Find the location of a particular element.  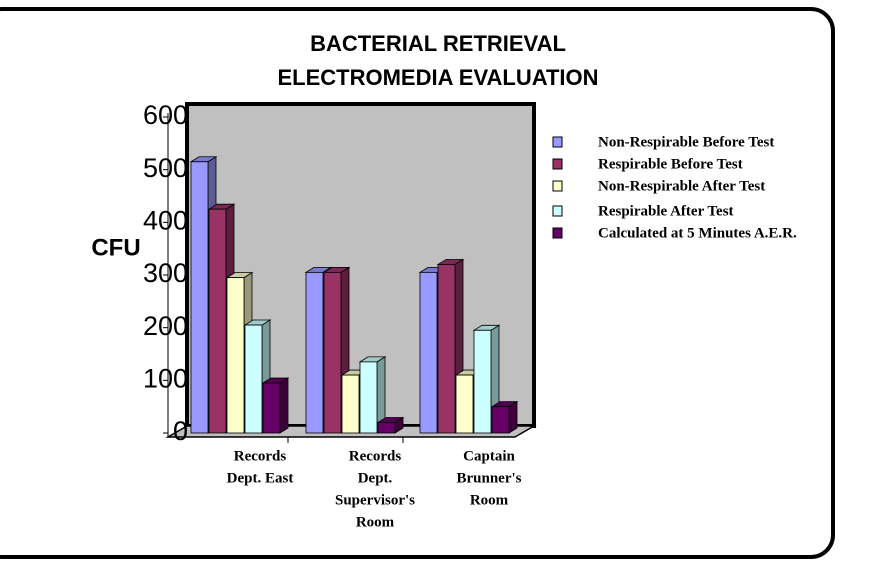

y-tick-label: 200 is located at coordinates (165, 326).